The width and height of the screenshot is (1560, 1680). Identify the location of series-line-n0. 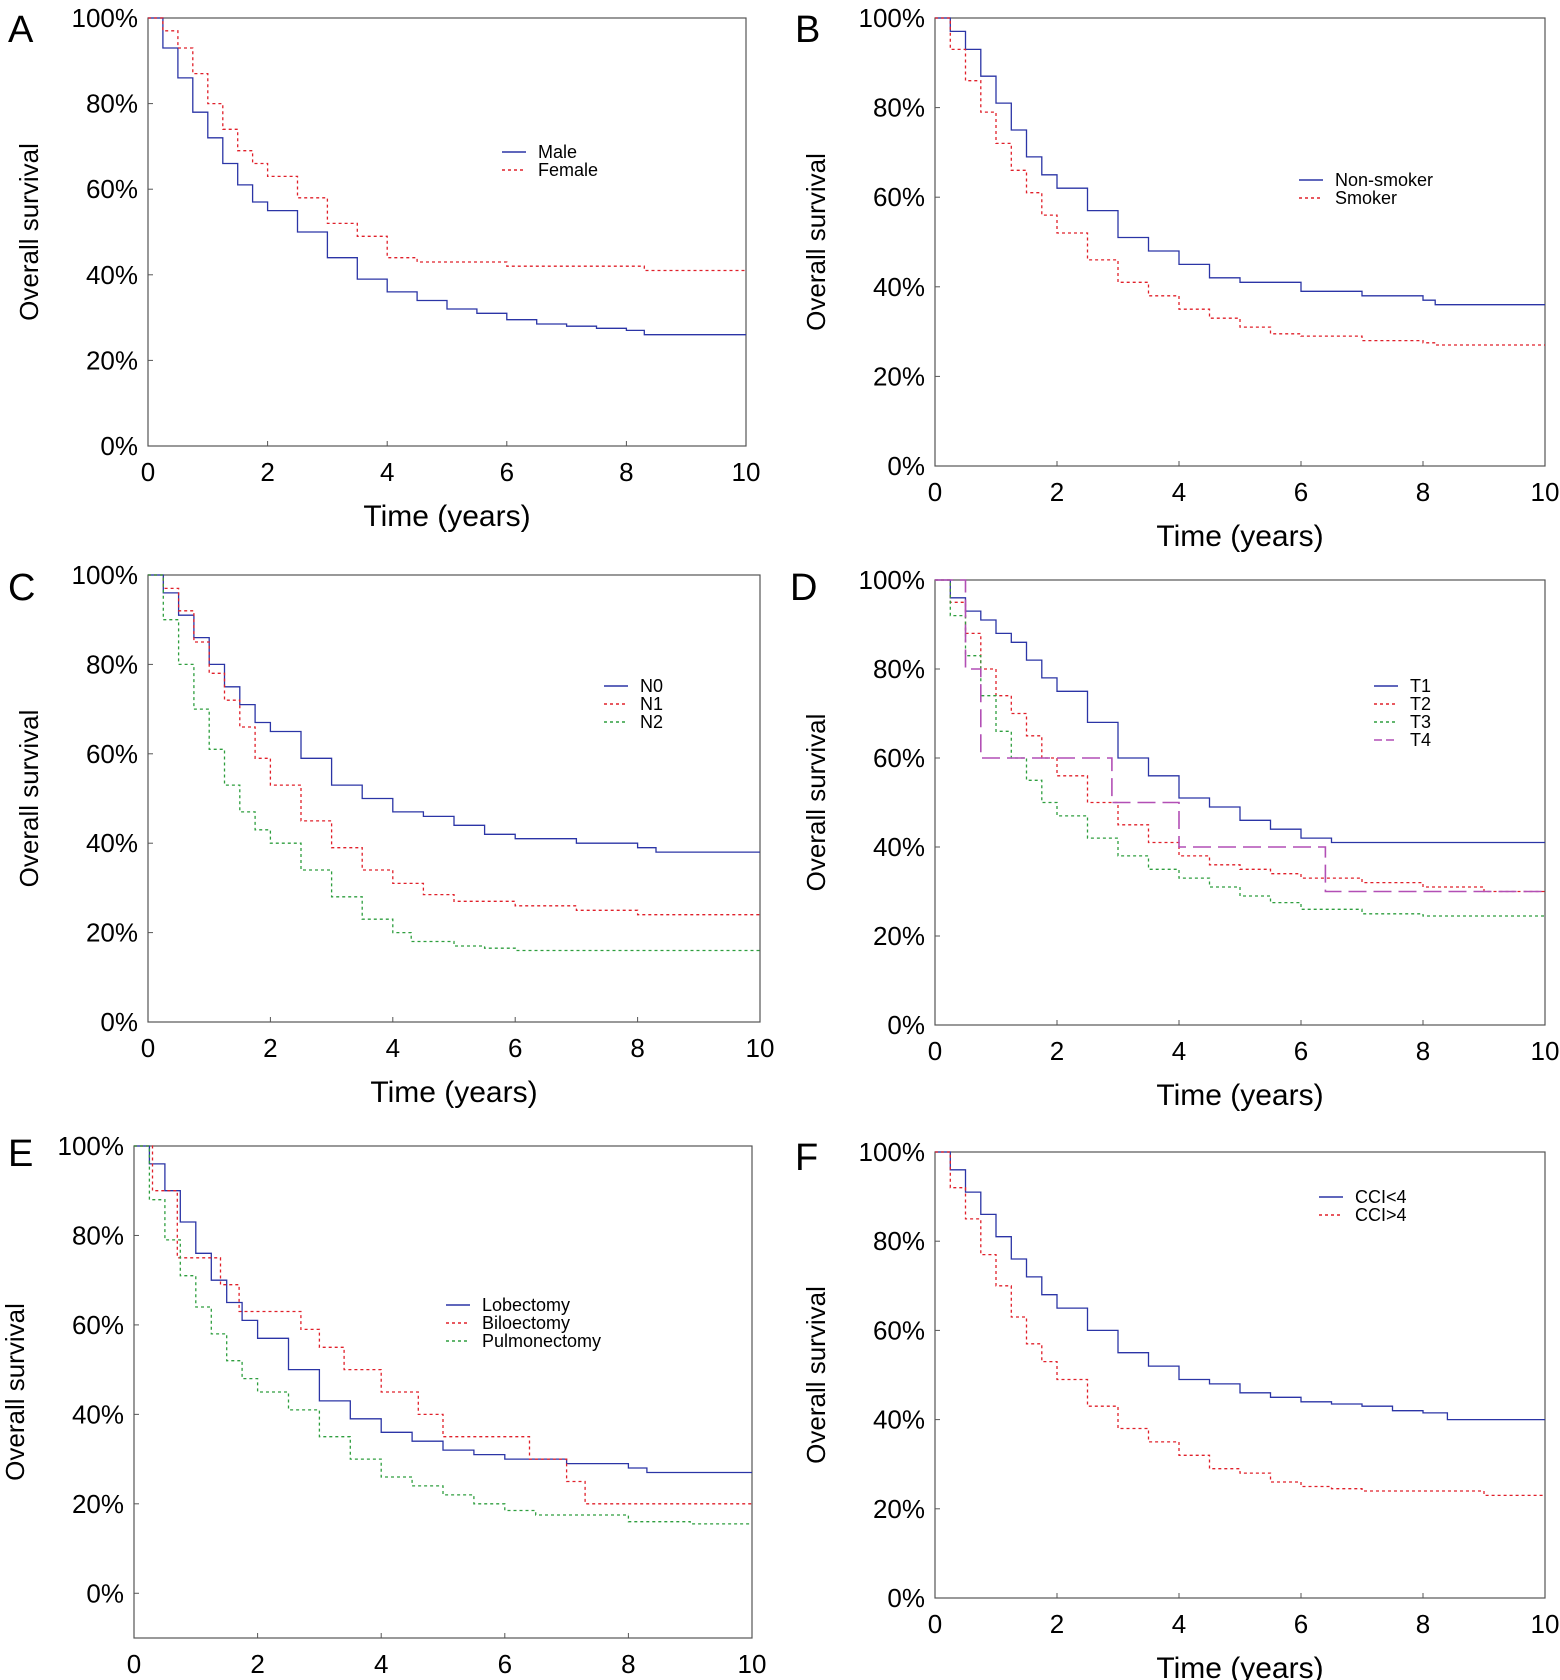
(454, 713).